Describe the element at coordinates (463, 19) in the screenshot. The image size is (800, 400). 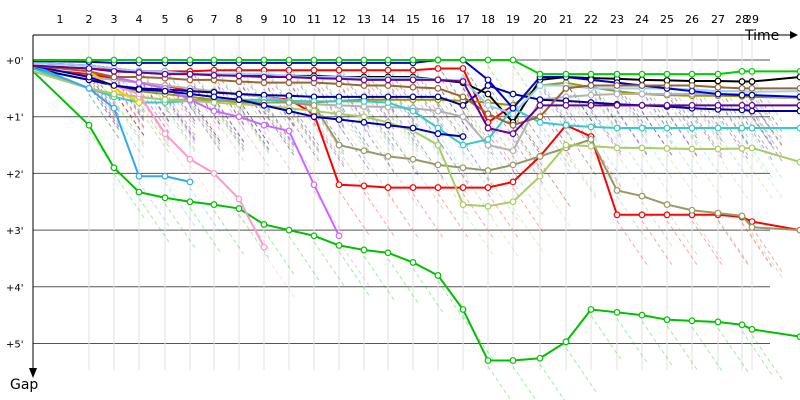
I see `x-tick-label: 17` at that location.